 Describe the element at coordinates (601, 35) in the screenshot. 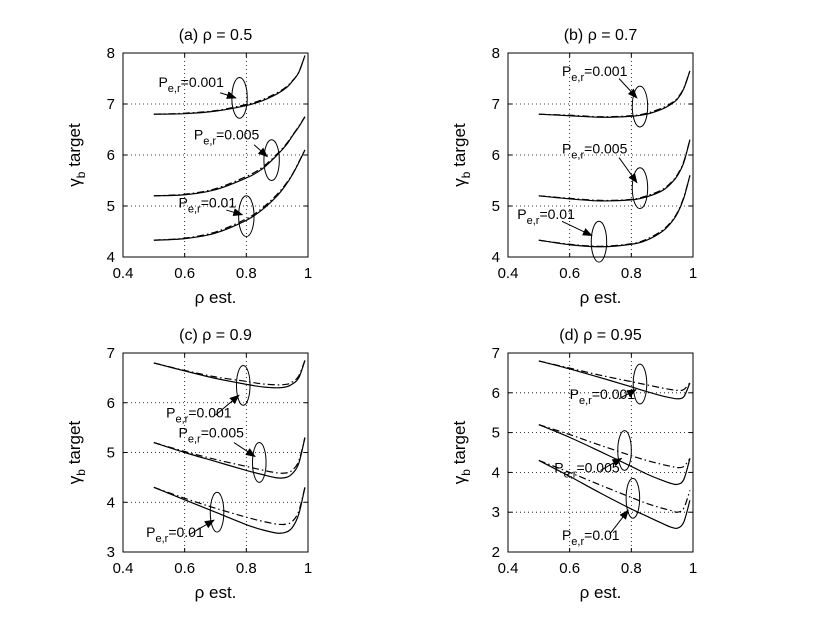

I see `chart-title: (b) ρ = 0.7` at that location.